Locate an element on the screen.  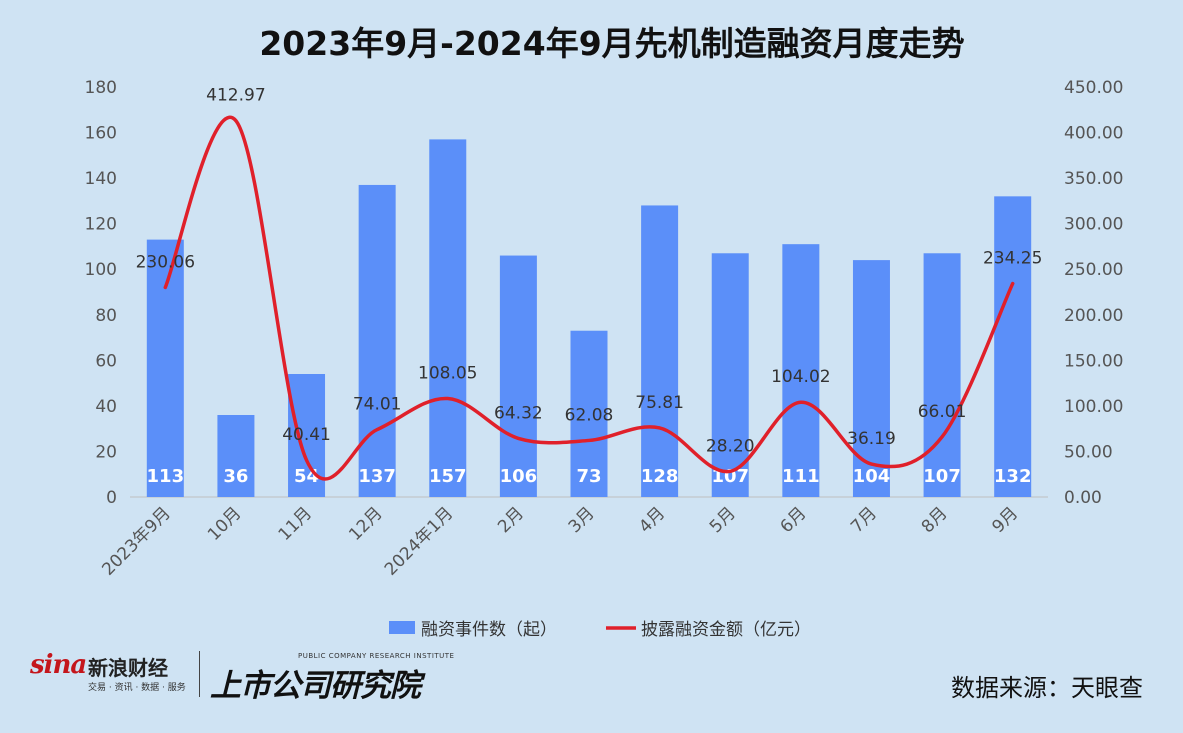
line-data-label: 230.06 is located at coordinates (165, 262).